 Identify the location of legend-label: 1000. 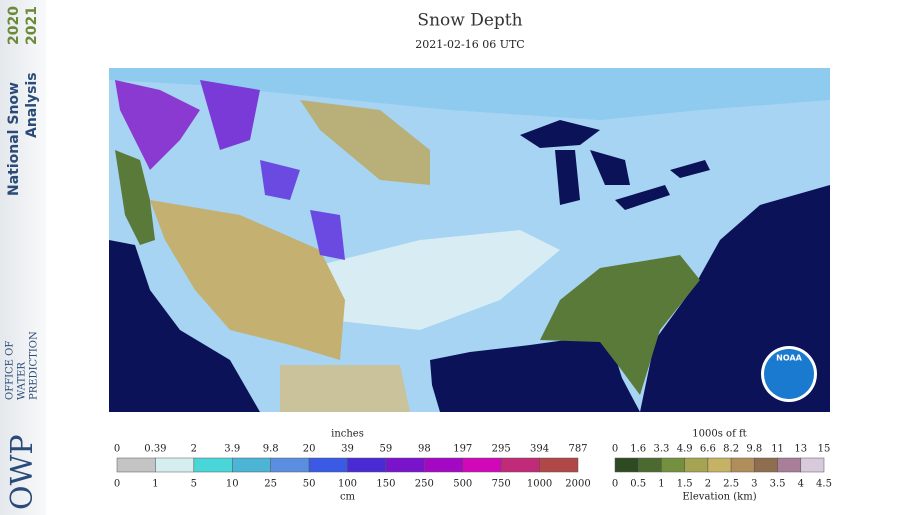
(539, 484).